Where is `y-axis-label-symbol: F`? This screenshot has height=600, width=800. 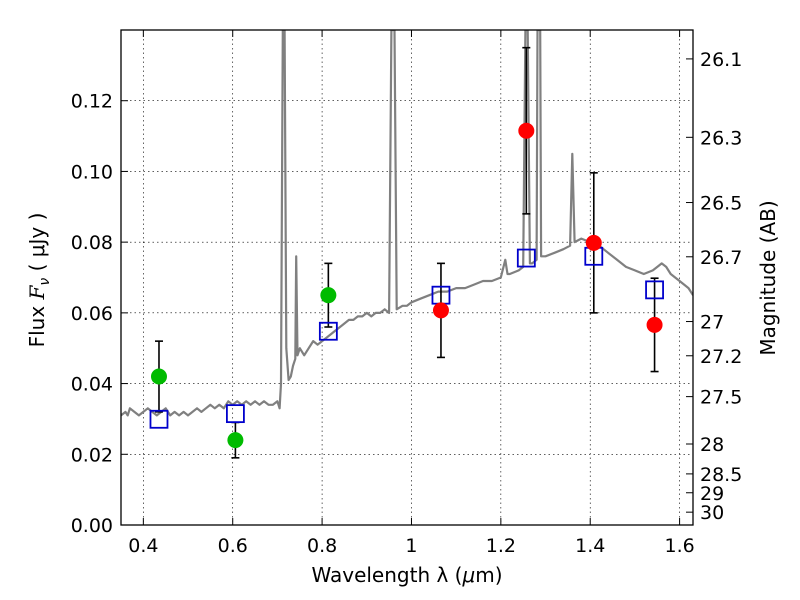 y-axis-label-symbol: F is located at coordinates (37, 292).